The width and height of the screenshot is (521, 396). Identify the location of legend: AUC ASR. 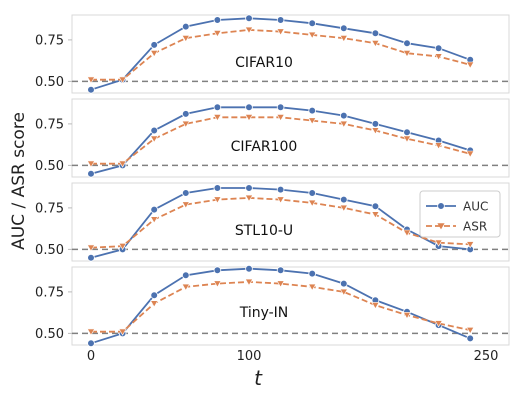
(460, 214).